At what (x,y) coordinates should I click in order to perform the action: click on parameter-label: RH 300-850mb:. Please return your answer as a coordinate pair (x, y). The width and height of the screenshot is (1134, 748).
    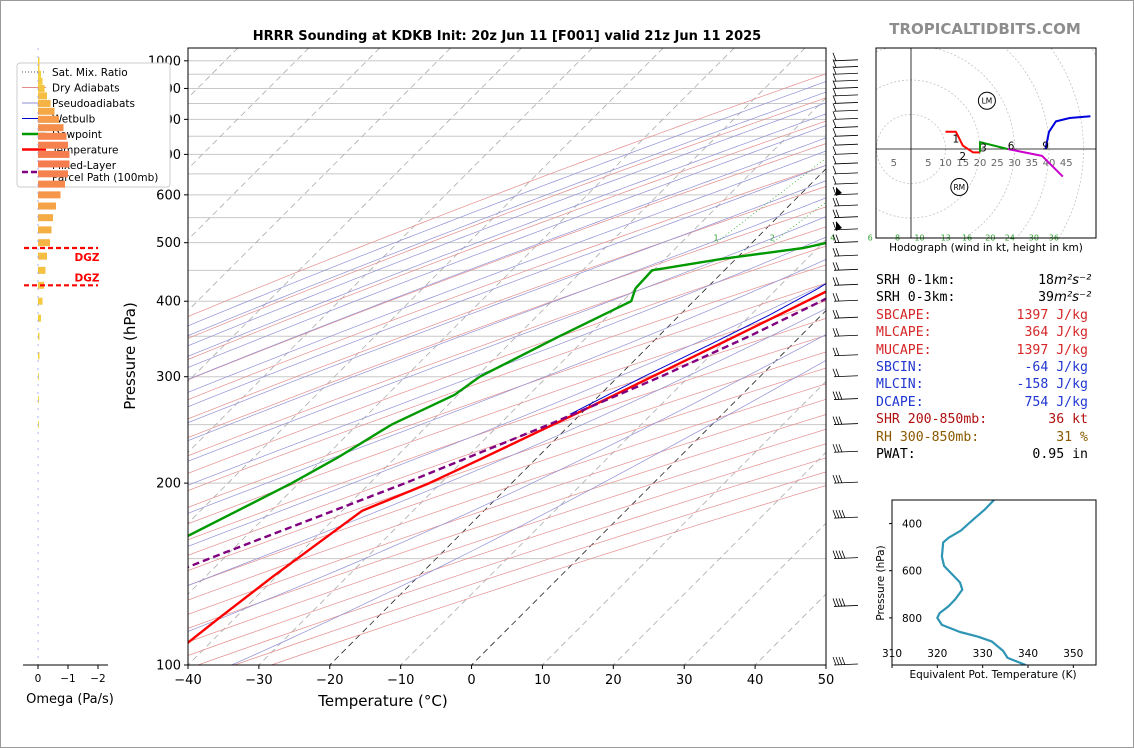
    Looking at the image, I should click on (928, 437).